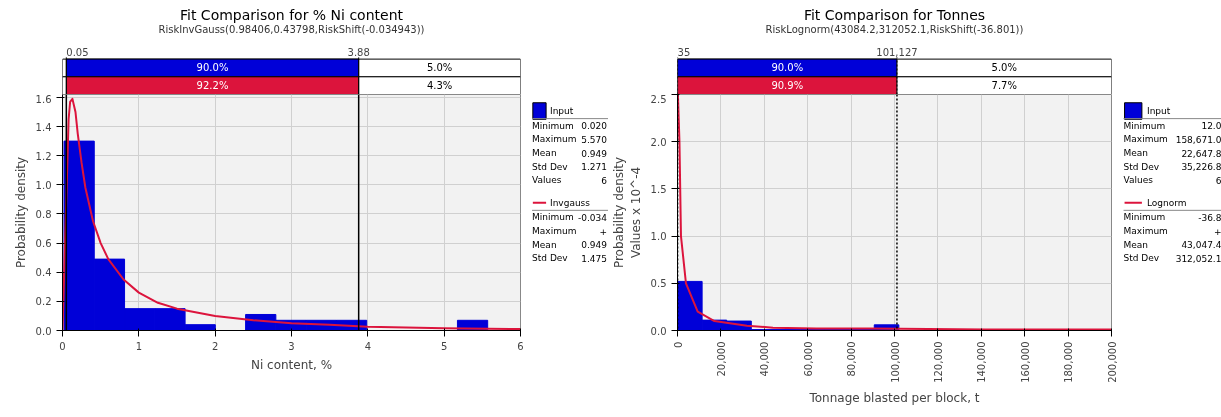 This screenshot has width=1221, height=417. I want to click on x-axis-title: Ni content, %, so click(291, 364).